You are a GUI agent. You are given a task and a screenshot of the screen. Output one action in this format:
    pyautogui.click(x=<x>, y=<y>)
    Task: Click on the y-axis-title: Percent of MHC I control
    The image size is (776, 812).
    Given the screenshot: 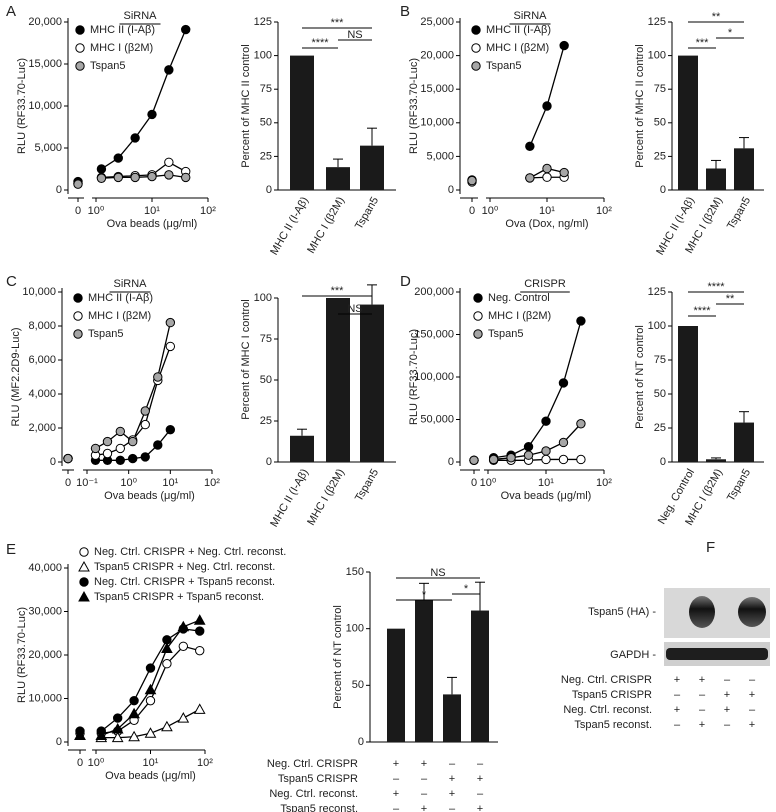 What is the action you would take?
    pyautogui.click(x=246, y=359)
    